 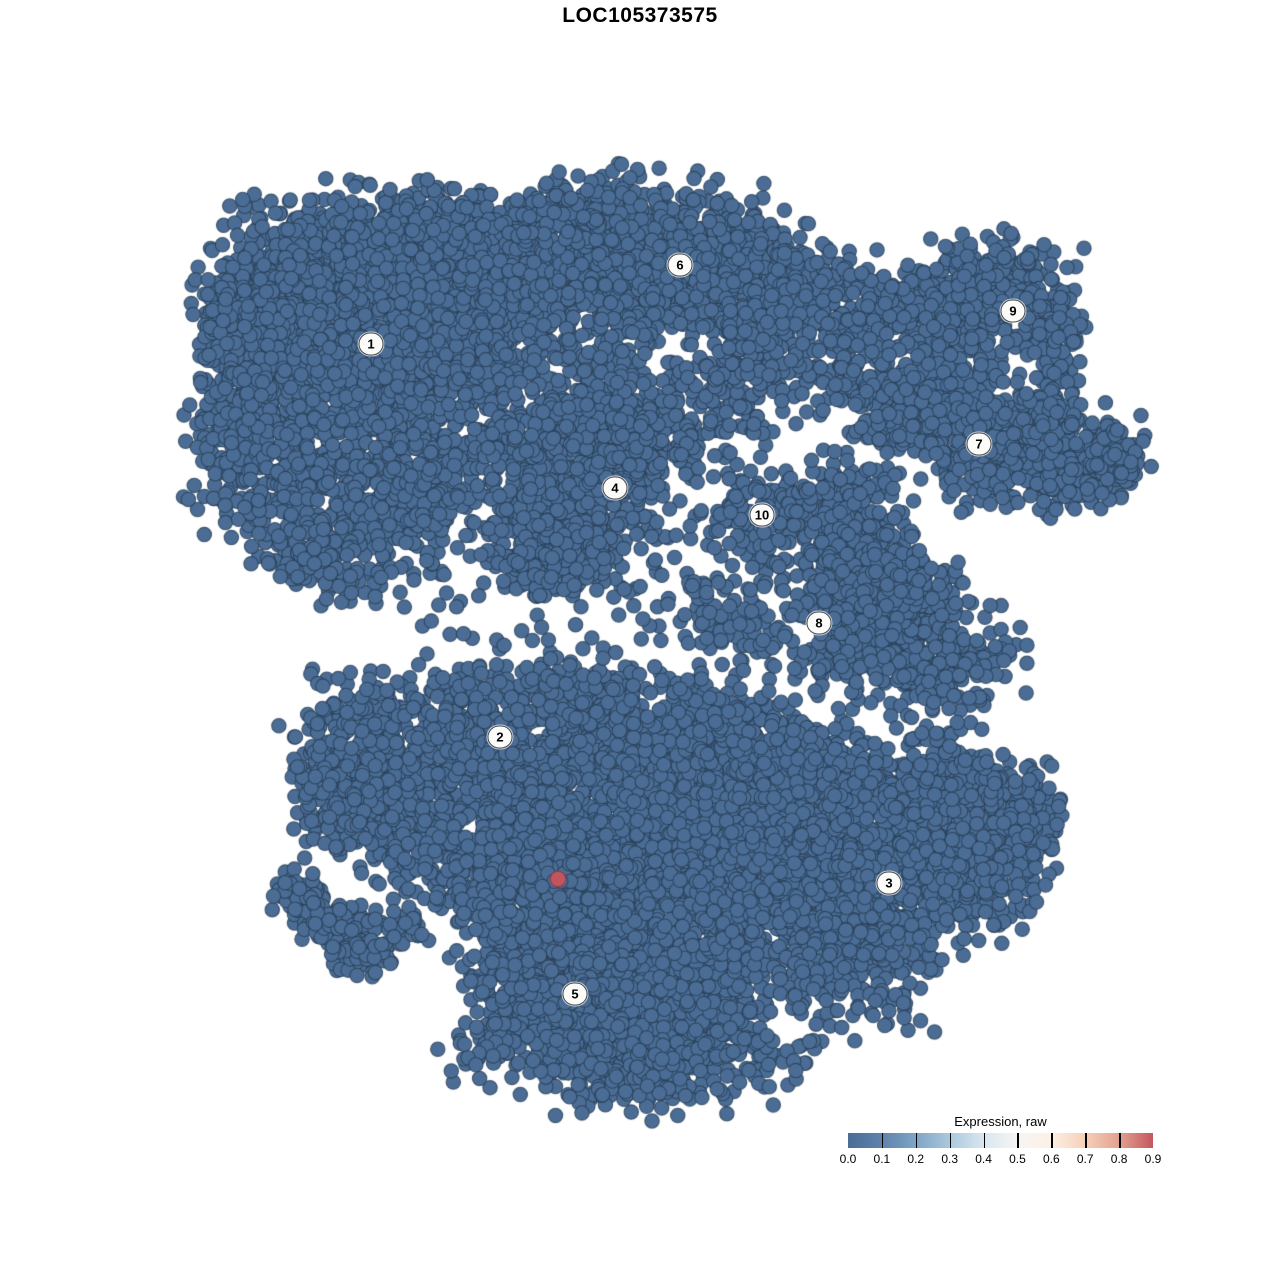 I want to click on colorbar-tick-label: 0.2, so click(x=916, y=1159).